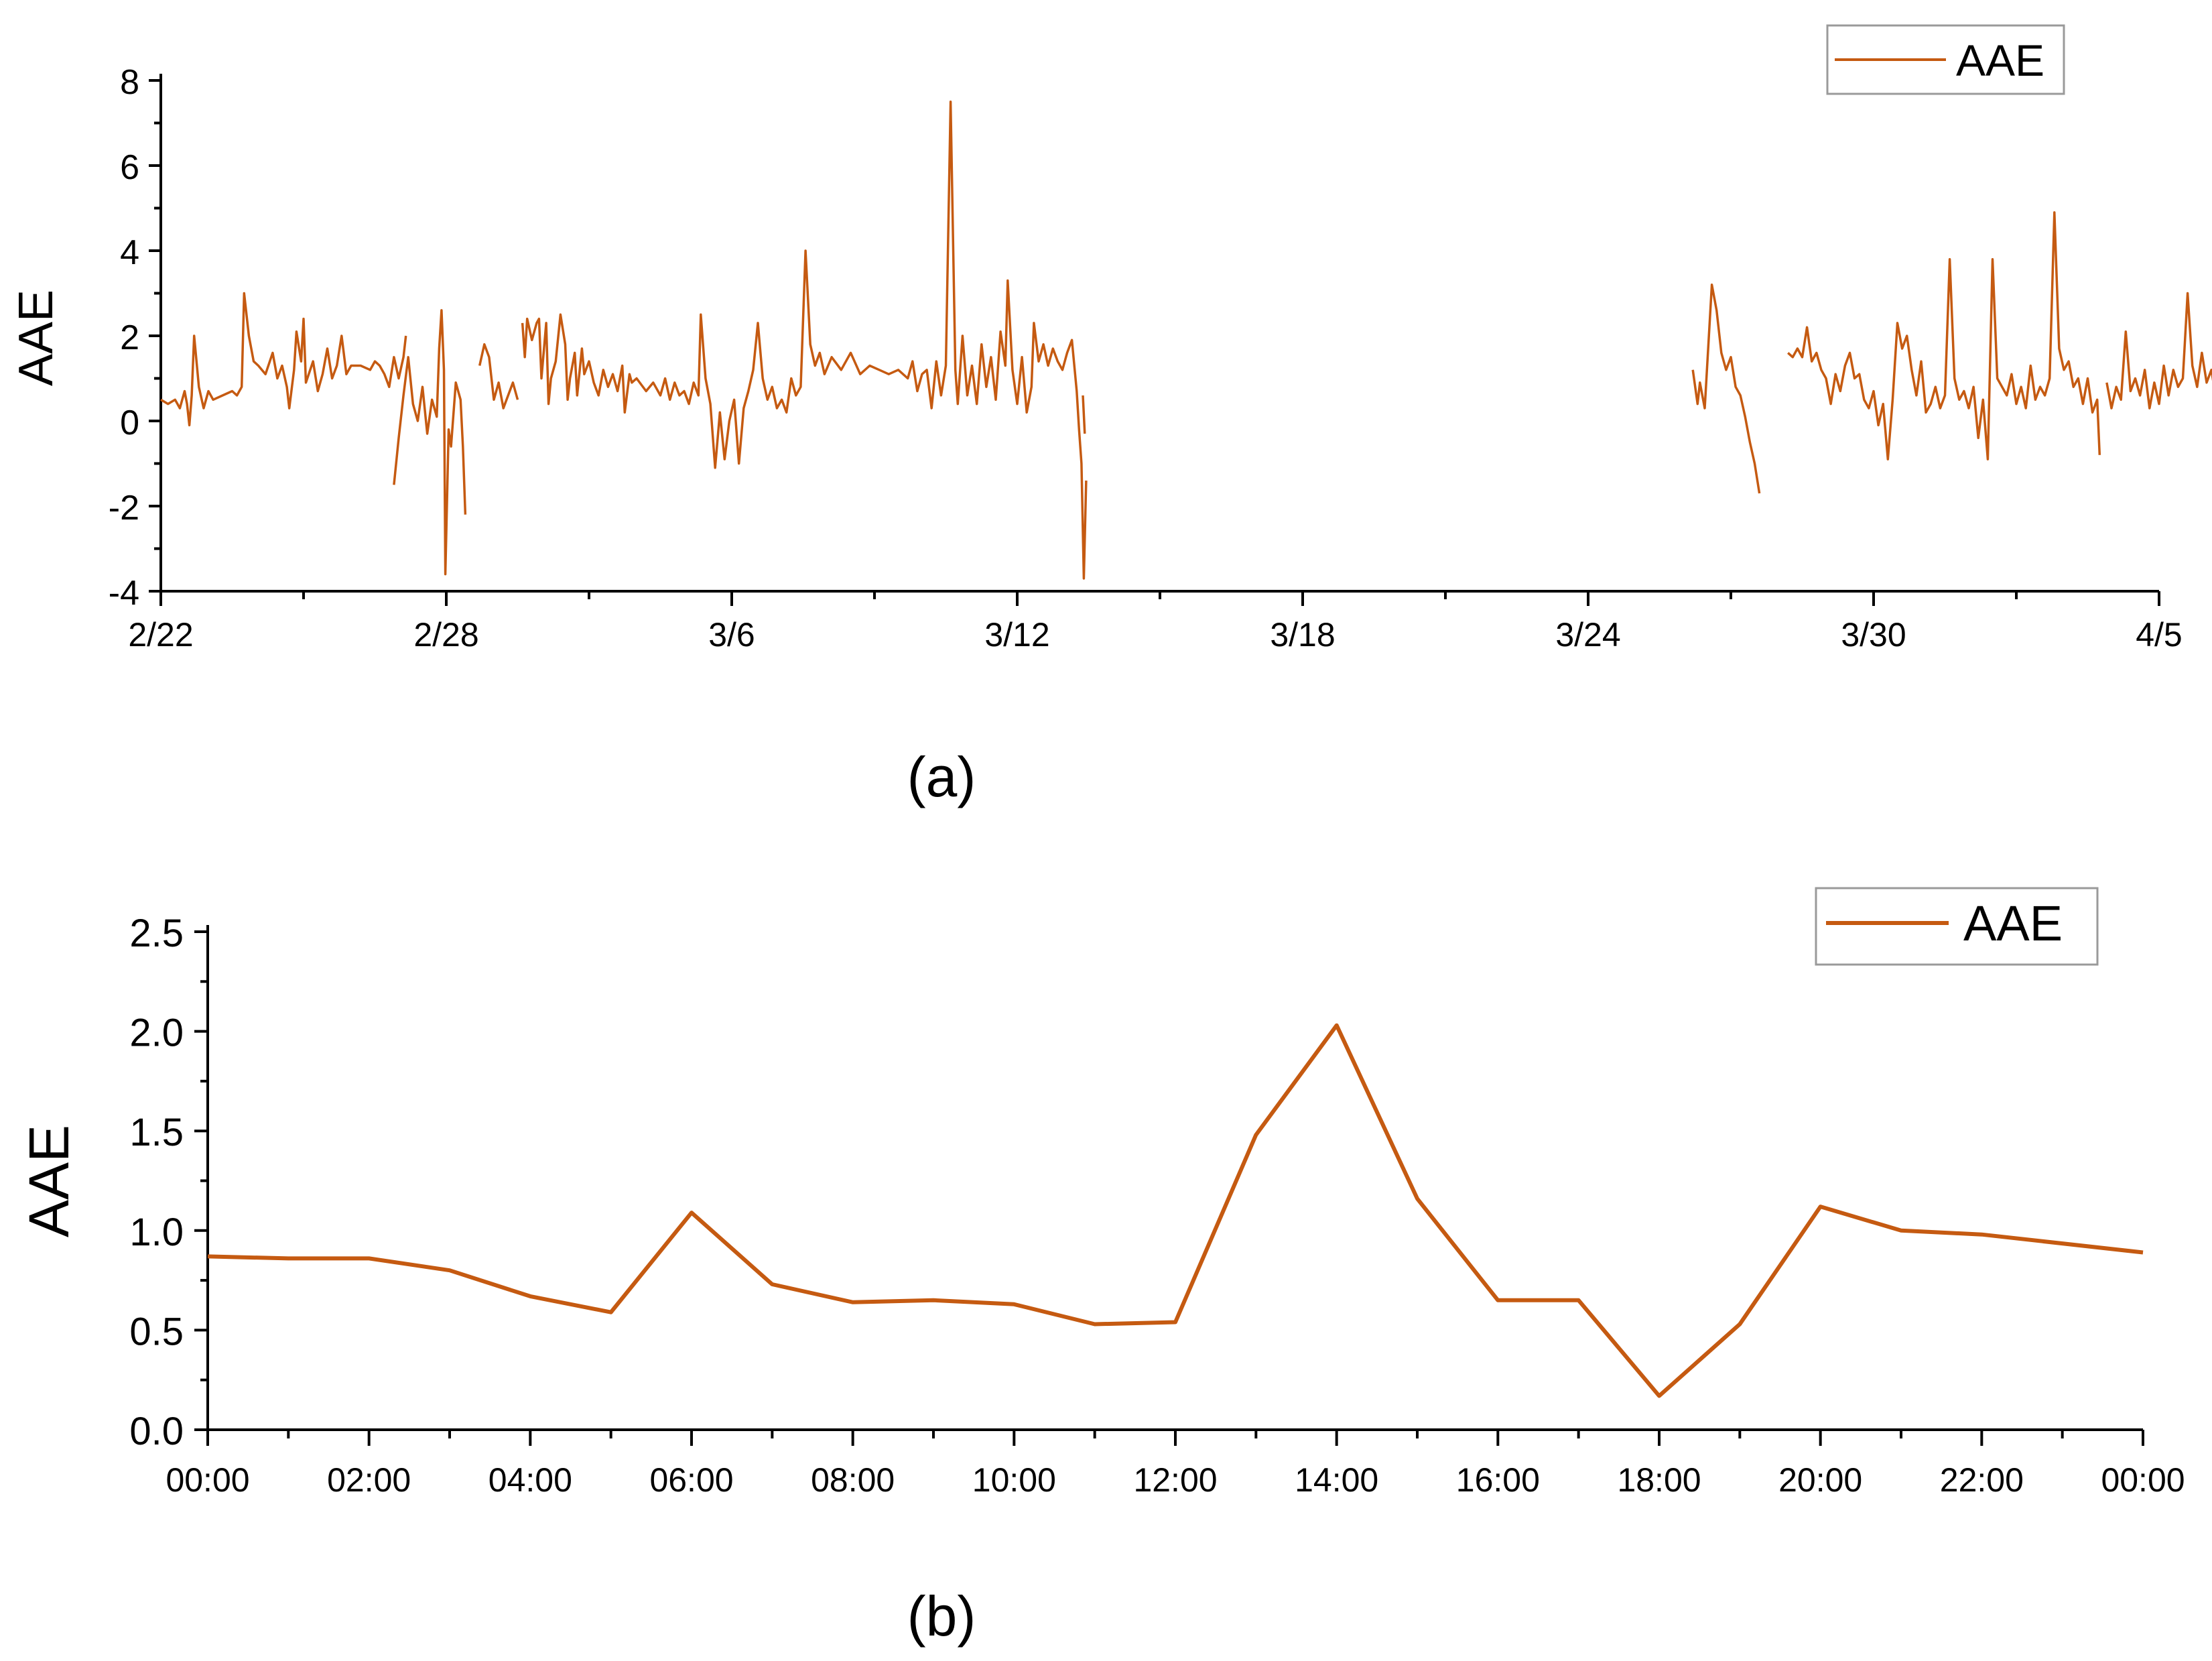 This screenshot has height=1661, width=2212. What do you see at coordinates (445, 635) in the screenshot?
I see `chart-a-x-tick-label: 2/28` at bounding box center [445, 635].